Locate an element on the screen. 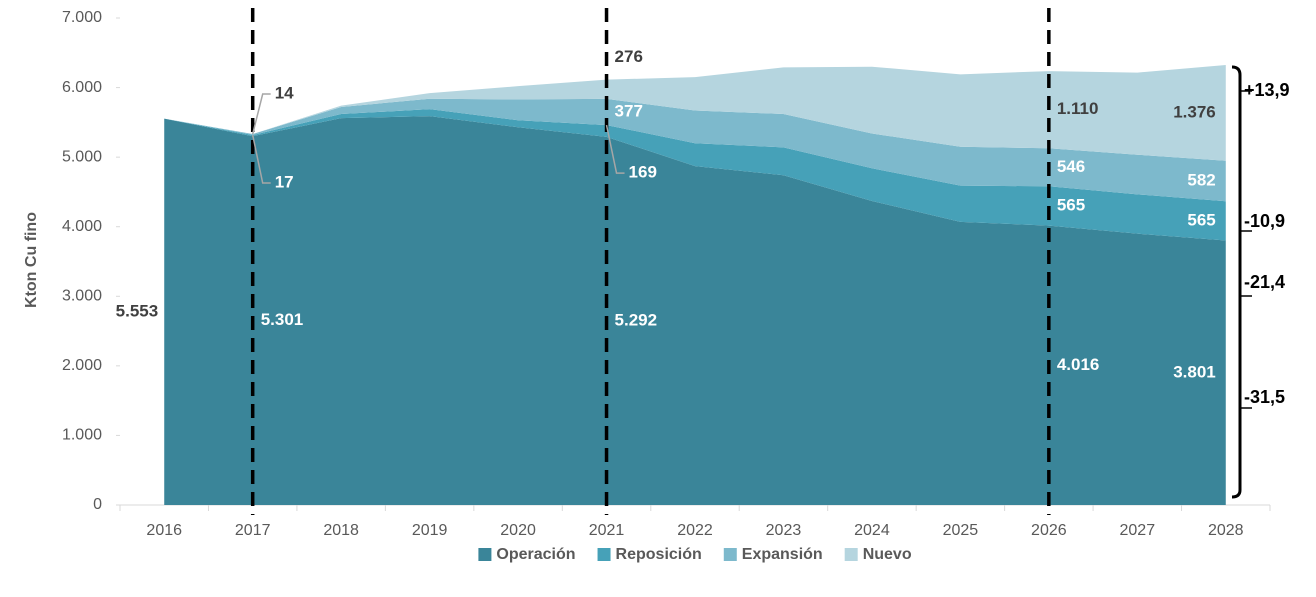  data-label: 14 is located at coordinates (284, 93).